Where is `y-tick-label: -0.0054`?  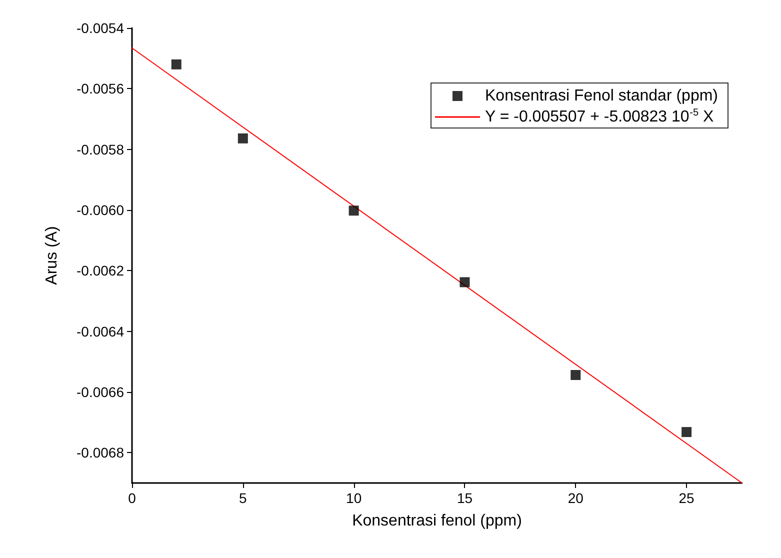 y-tick-label: -0.0054 is located at coordinates (100, 28).